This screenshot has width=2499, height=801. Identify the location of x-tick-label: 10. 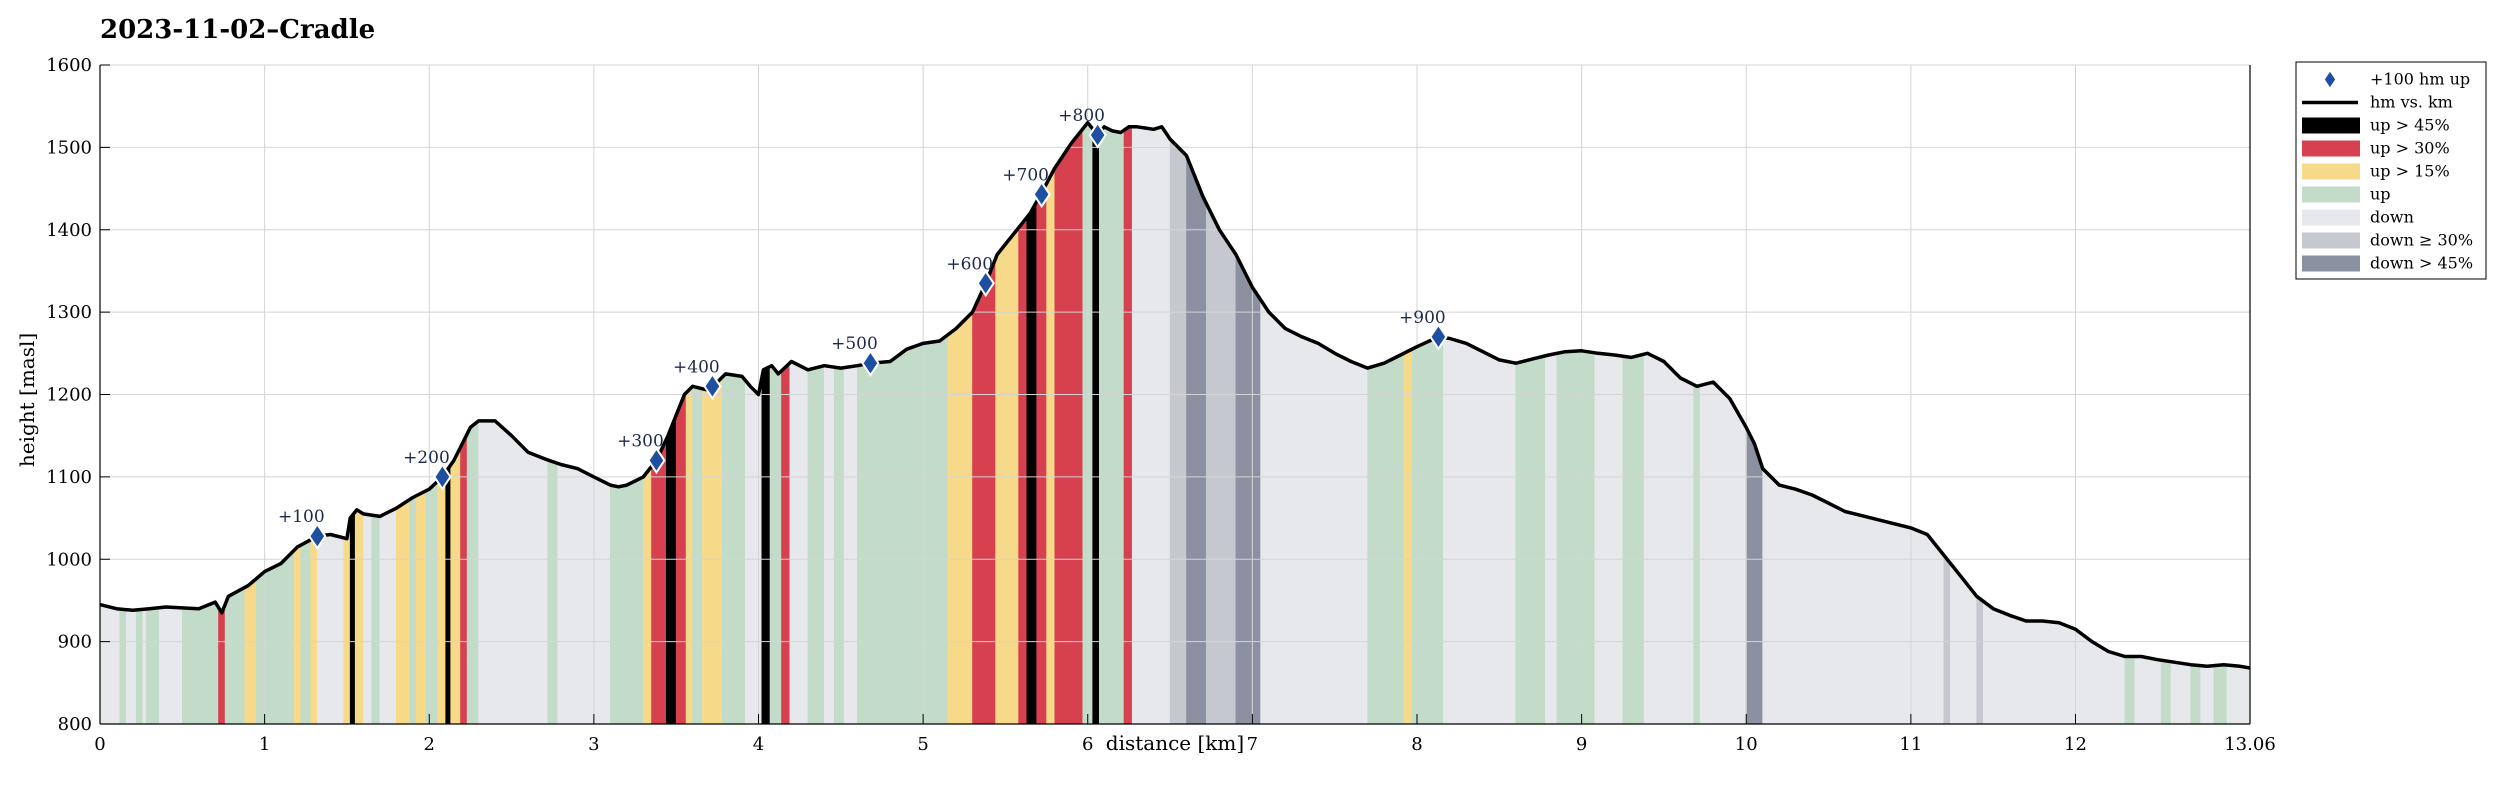
(1746, 744).